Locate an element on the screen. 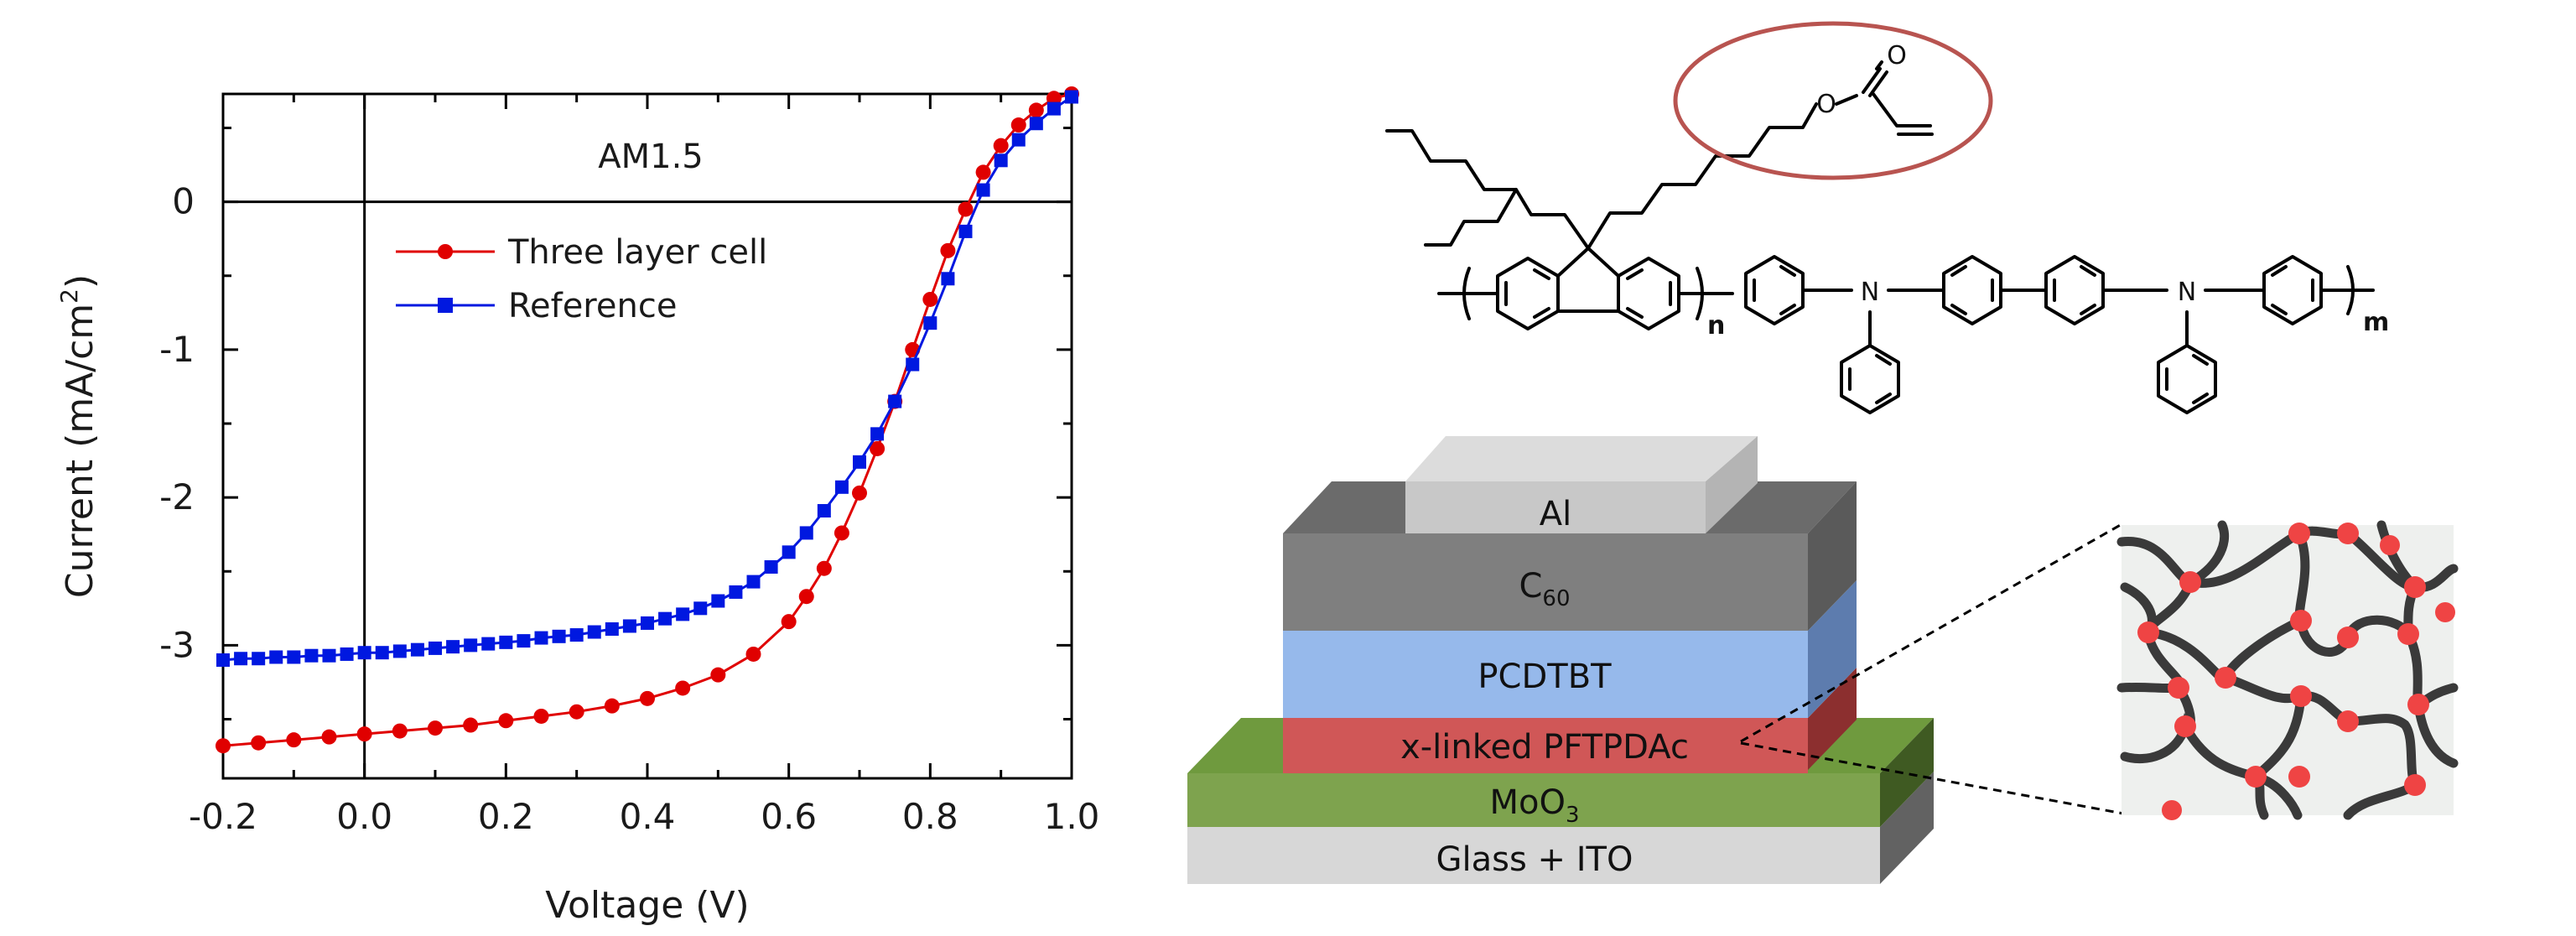 The image size is (2576, 936). x-axis-label: Voltage (V) is located at coordinates (647, 906).